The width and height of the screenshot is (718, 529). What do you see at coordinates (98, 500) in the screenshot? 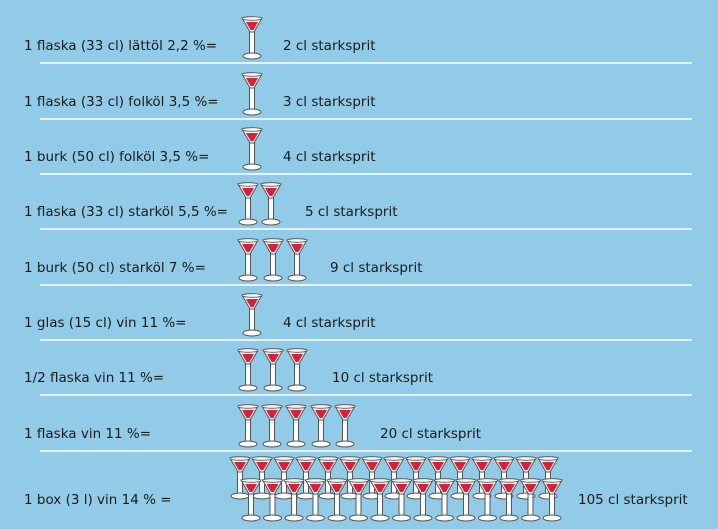
I see `row-label: 1 box (3 l) vin 14 % =` at bounding box center [98, 500].